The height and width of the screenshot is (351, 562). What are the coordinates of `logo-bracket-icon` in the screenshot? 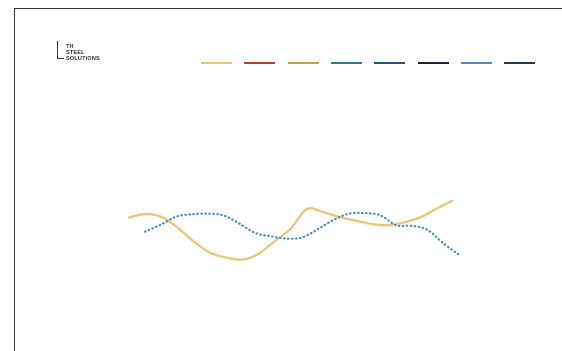 It's located at (60, 50).